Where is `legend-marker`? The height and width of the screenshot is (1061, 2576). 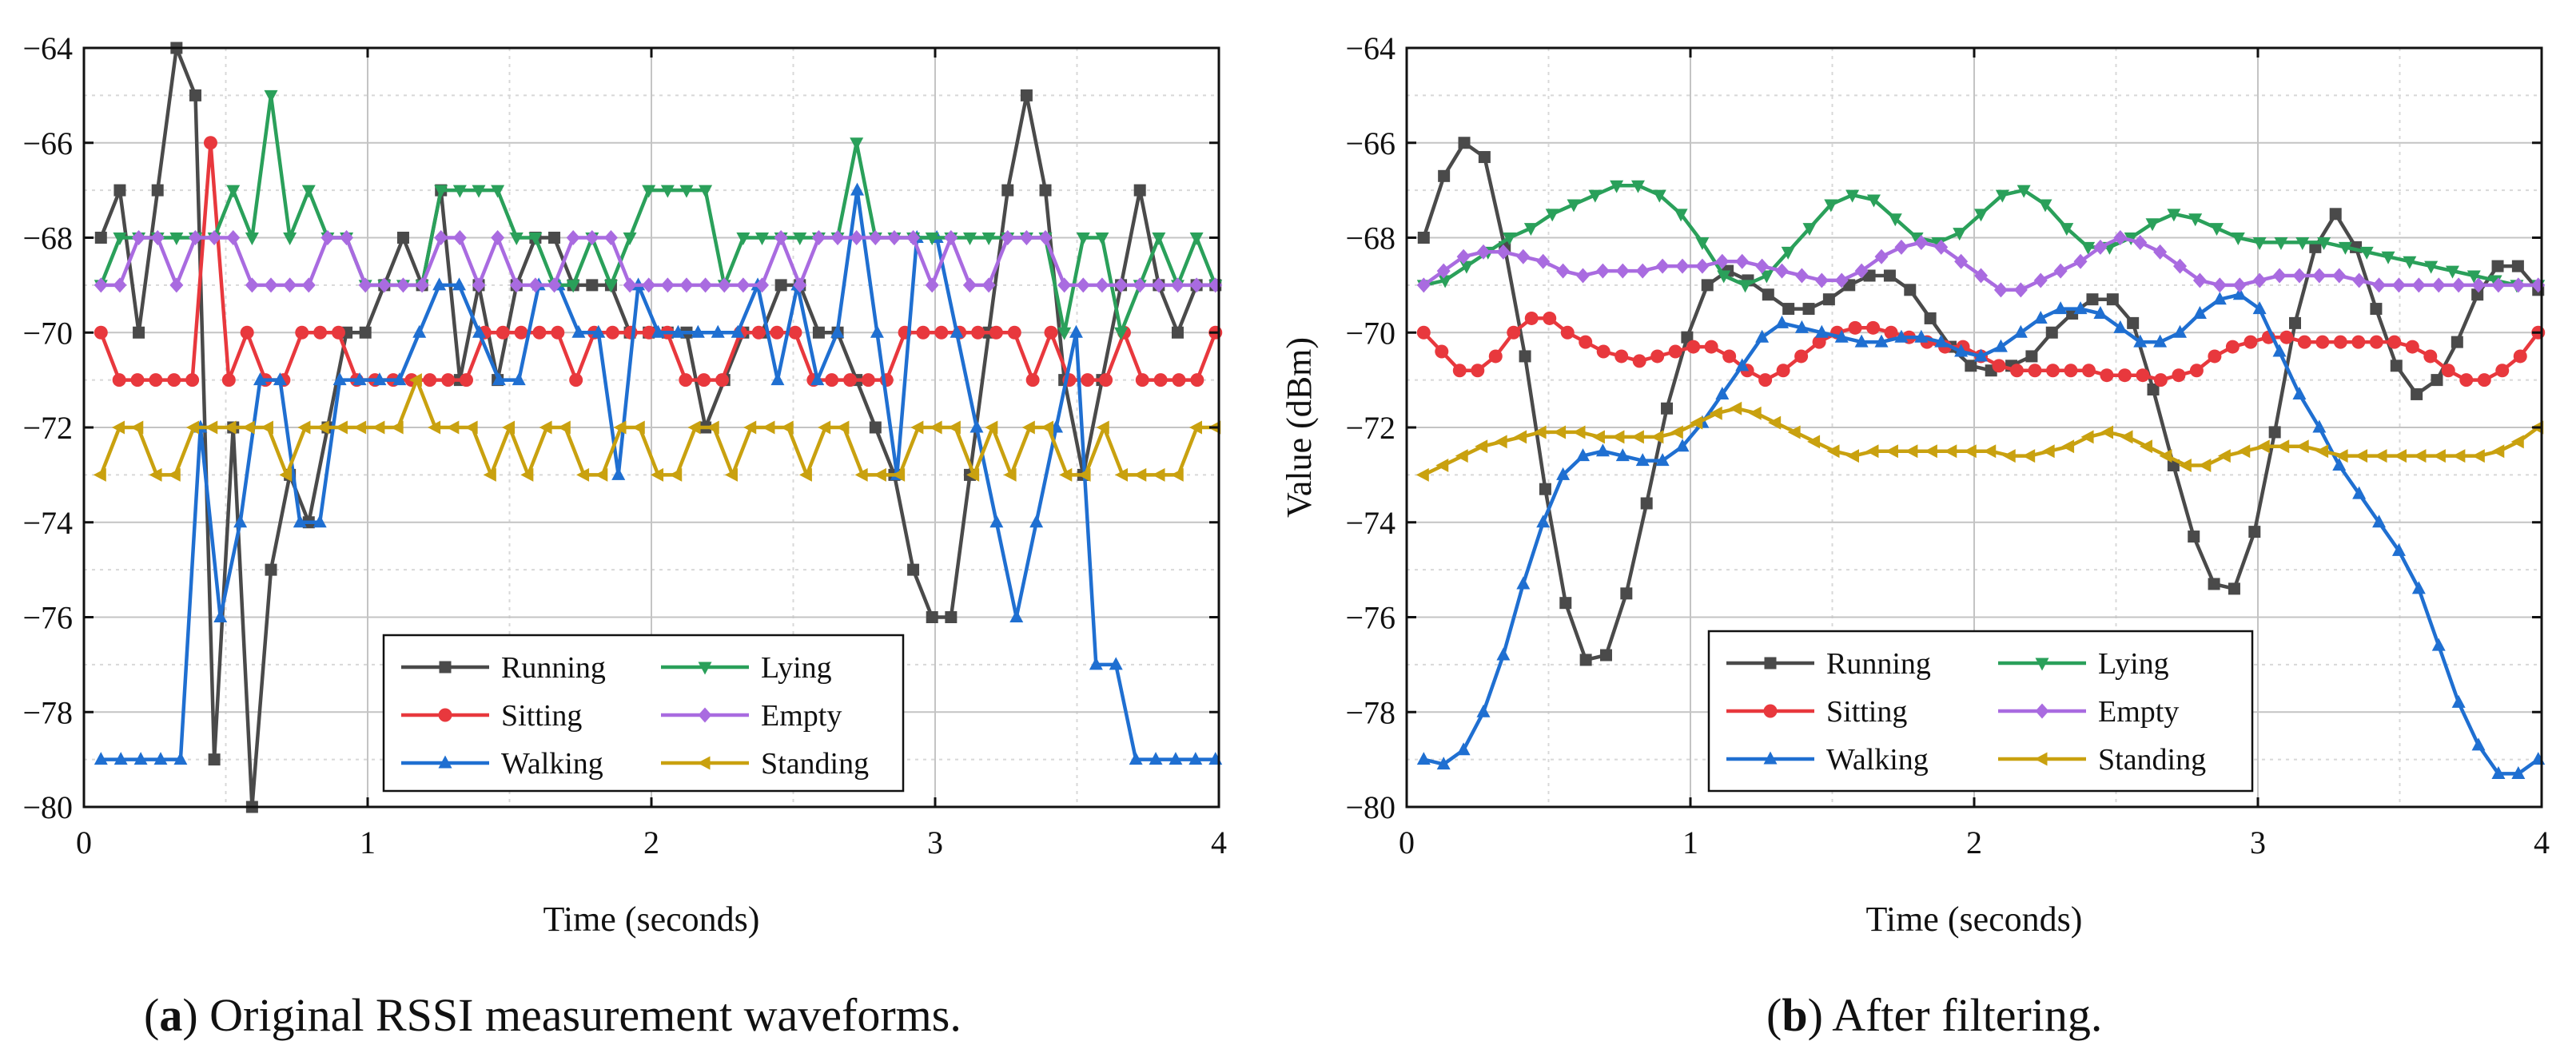
legend-marker is located at coordinates (704, 763).